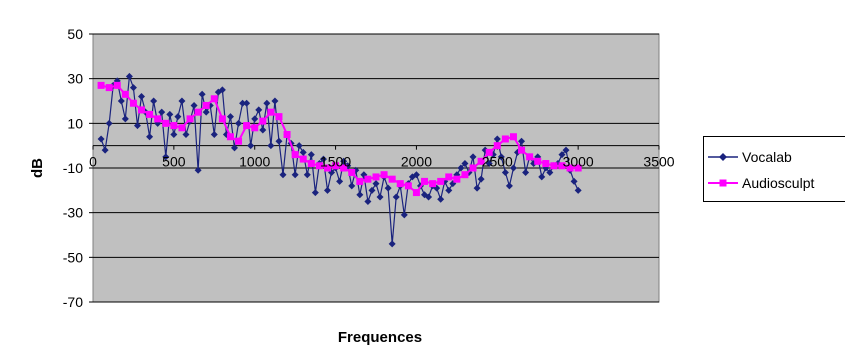 Image resolution: width=845 pixels, height=358 pixels. What do you see at coordinates (416, 162) in the screenshot?
I see `x-tick-label: 2000` at bounding box center [416, 162].